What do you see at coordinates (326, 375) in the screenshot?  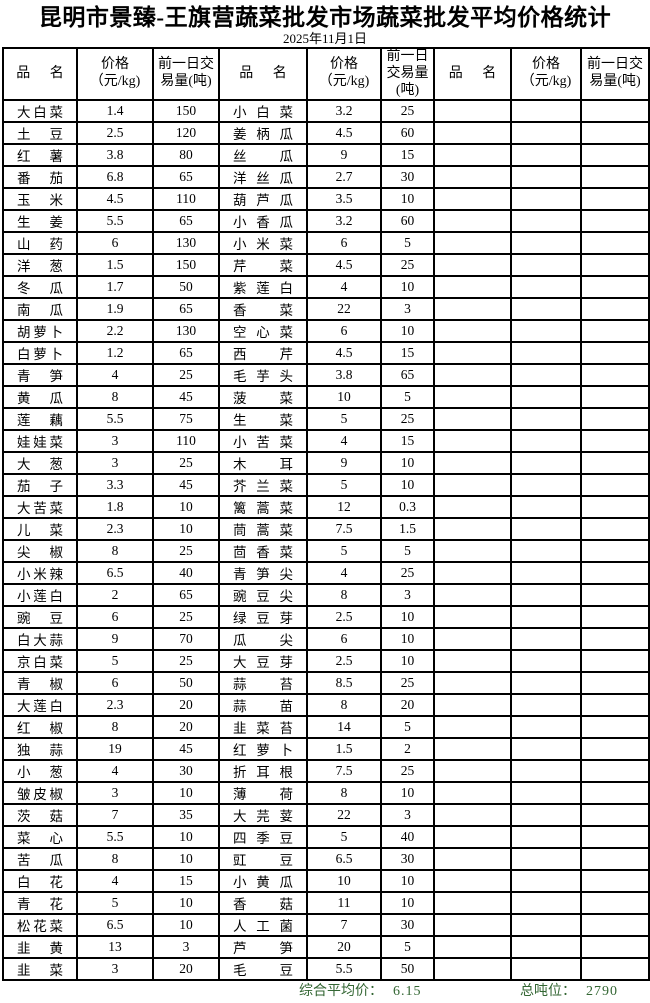 I see `table-row: 青笋 4 25 毛芋头 3.8 65` at bounding box center [326, 375].